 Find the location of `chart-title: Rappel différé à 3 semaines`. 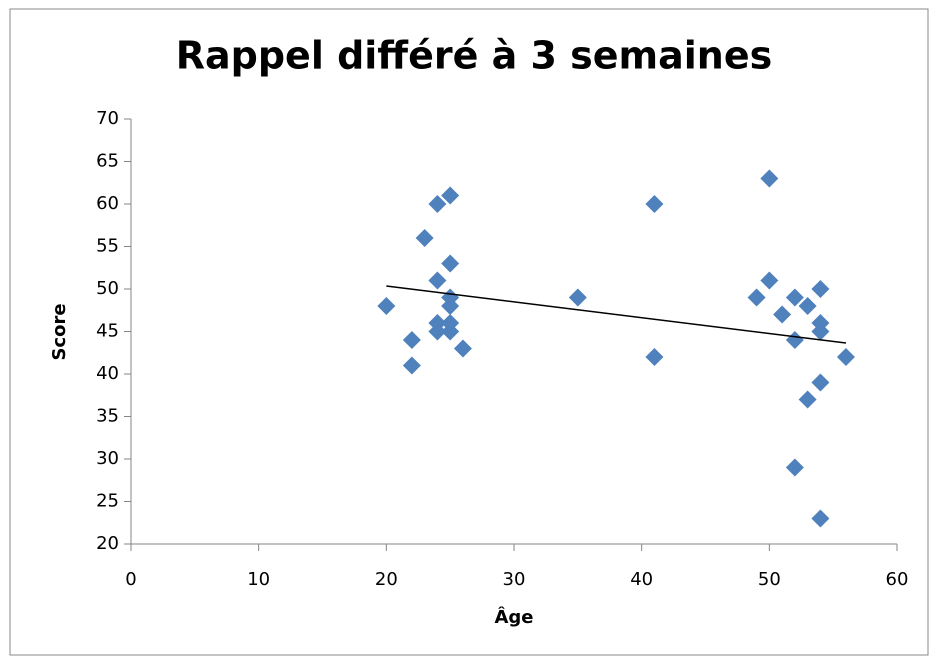

chart-title: Rappel différé à 3 semaines is located at coordinates (474, 56).